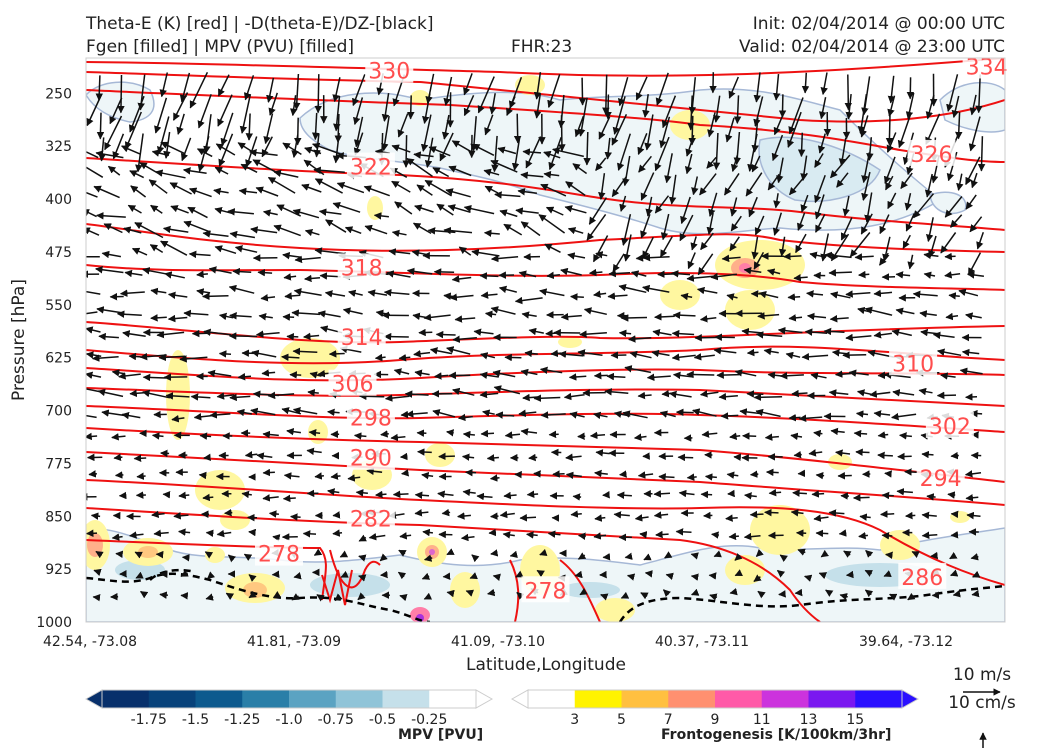  I want to click on wind-reference-label: 10 m/s, so click(982, 675).